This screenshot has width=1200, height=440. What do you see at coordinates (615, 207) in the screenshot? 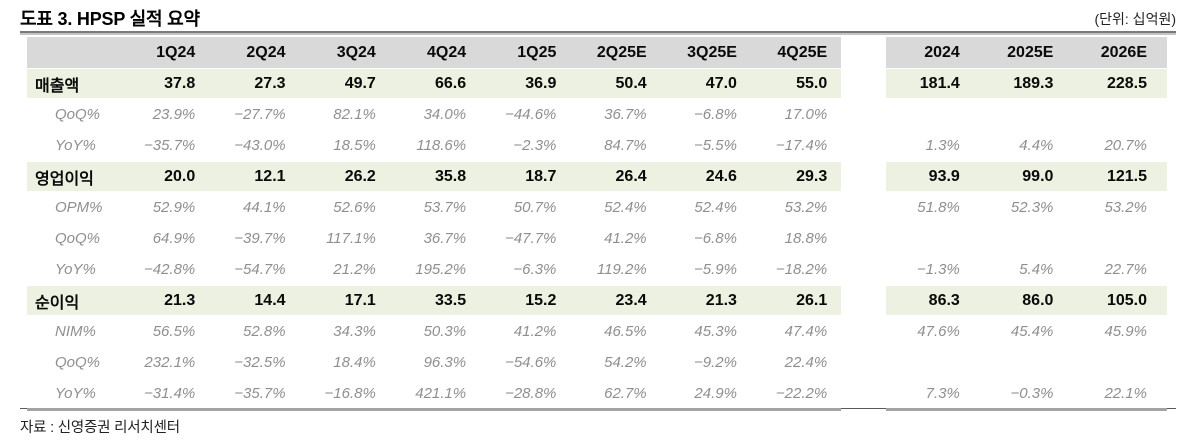
I see `metric-cell: 52.4%` at bounding box center [615, 207].